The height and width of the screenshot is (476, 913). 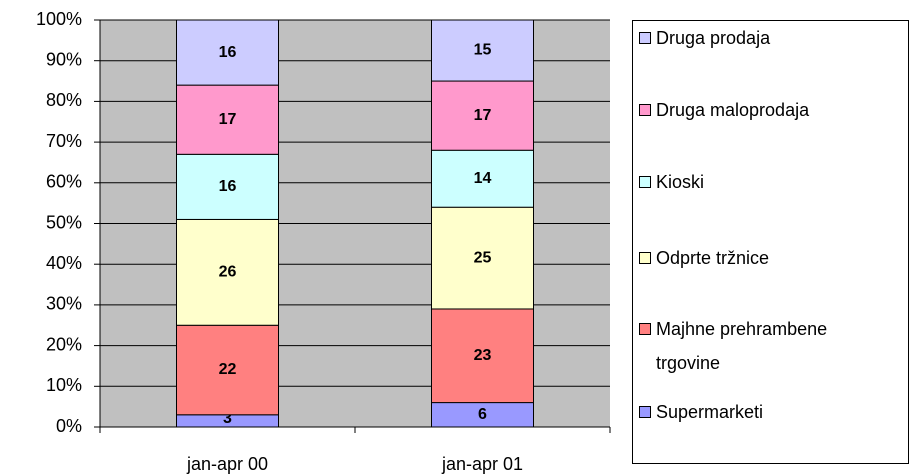 What do you see at coordinates (69, 426) in the screenshot?
I see `y-tick-label: 0%` at bounding box center [69, 426].